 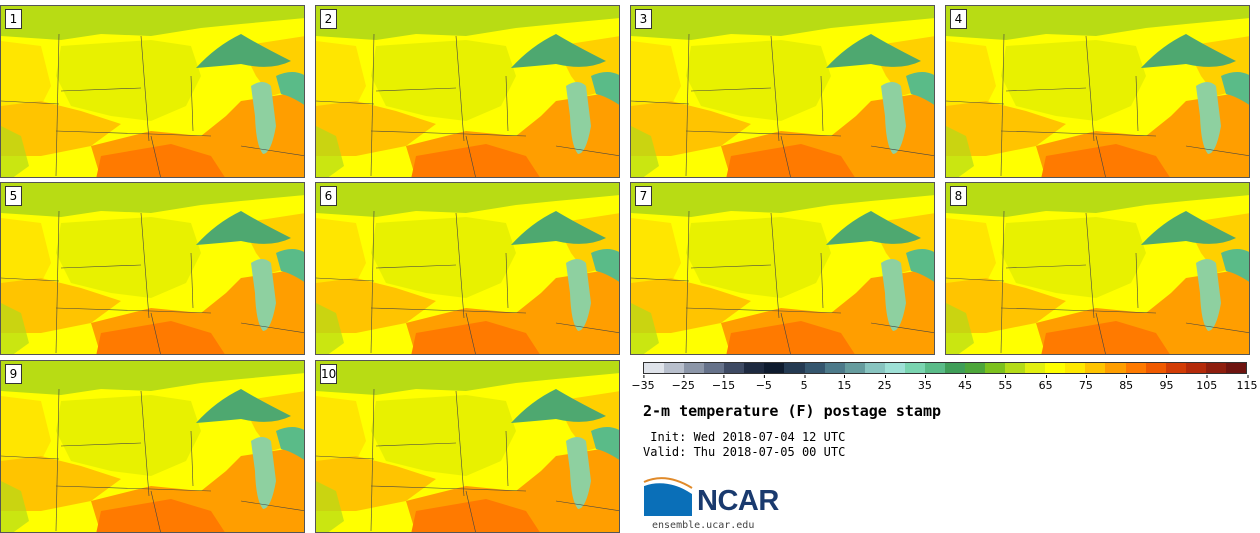 What do you see at coordinates (328, 196) in the screenshot?
I see `panel-number: 6` at bounding box center [328, 196].